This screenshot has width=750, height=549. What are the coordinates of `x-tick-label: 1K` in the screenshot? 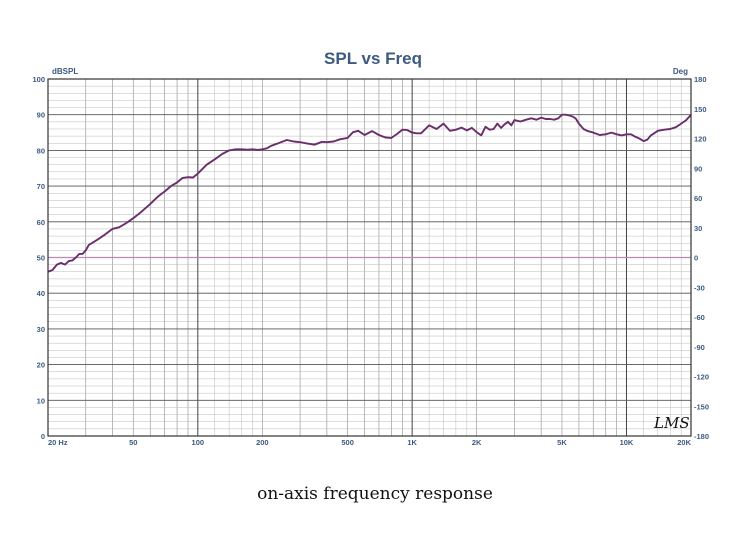 It's located at (412, 442).